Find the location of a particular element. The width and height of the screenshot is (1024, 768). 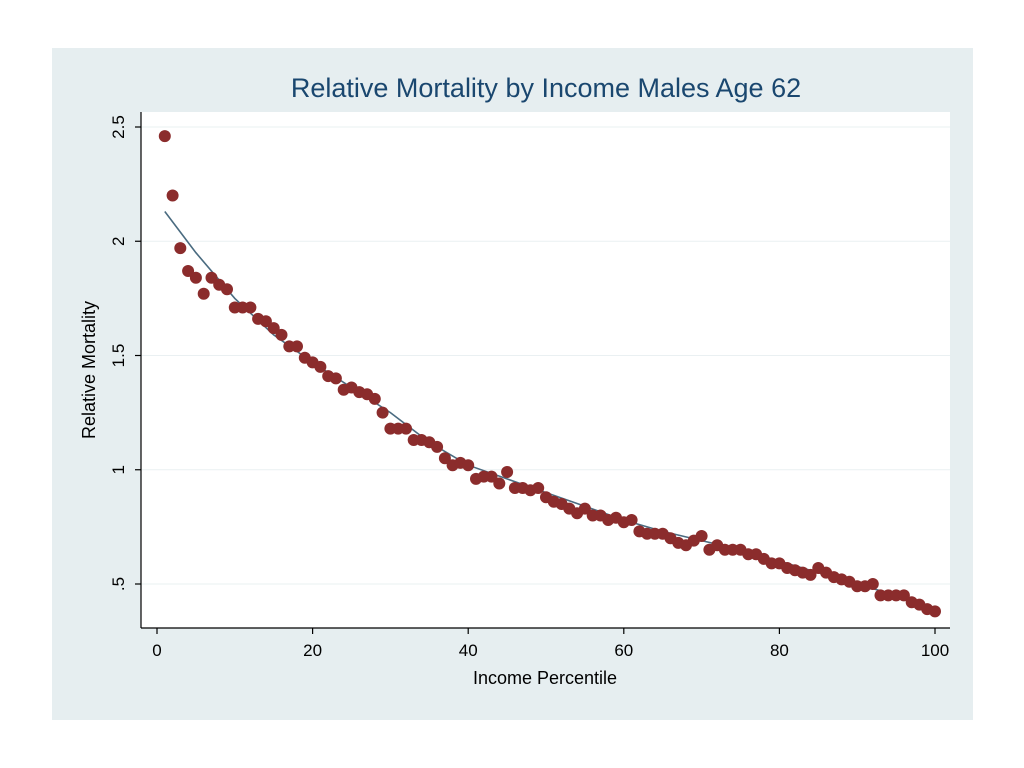

x-tick-label: 80 is located at coordinates (779, 650).